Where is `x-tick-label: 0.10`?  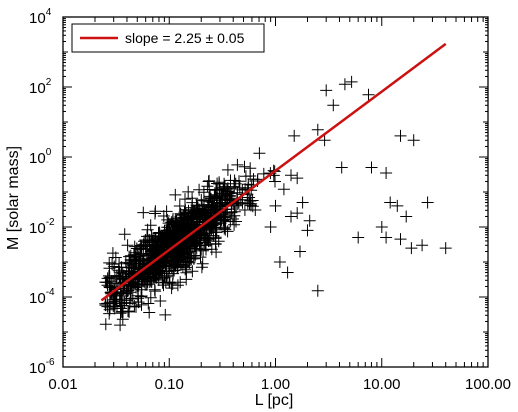 x-tick-label: 0.10 is located at coordinates (169, 384).